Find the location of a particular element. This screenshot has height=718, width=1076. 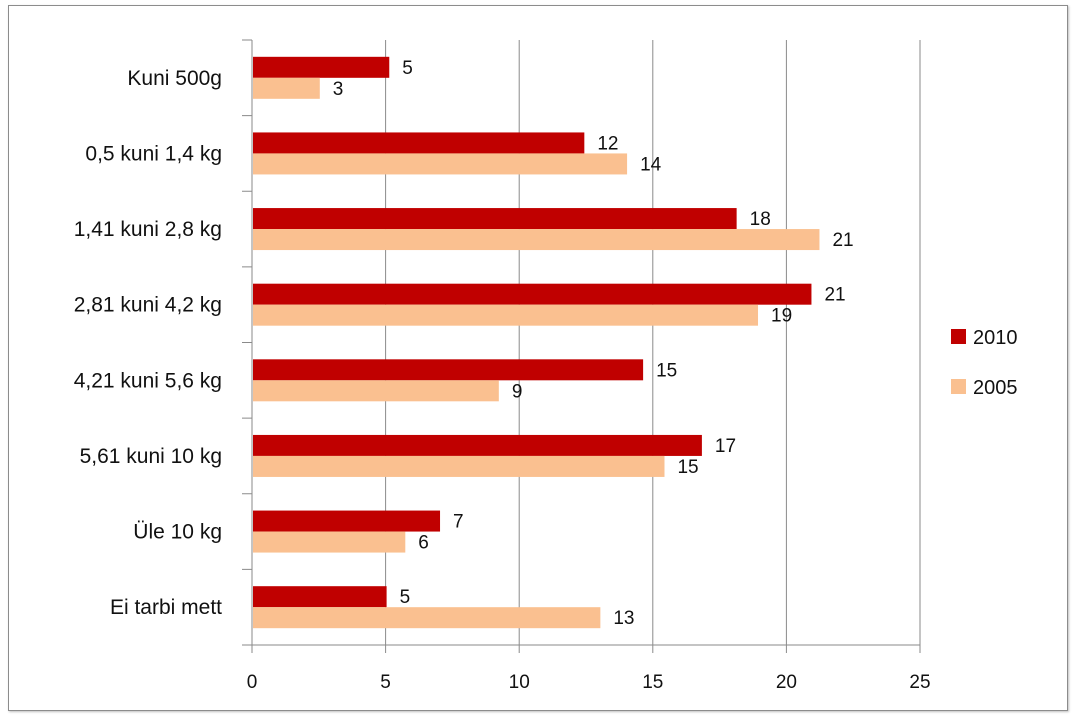

legend-swatch-2005 is located at coordinates (958, 386).